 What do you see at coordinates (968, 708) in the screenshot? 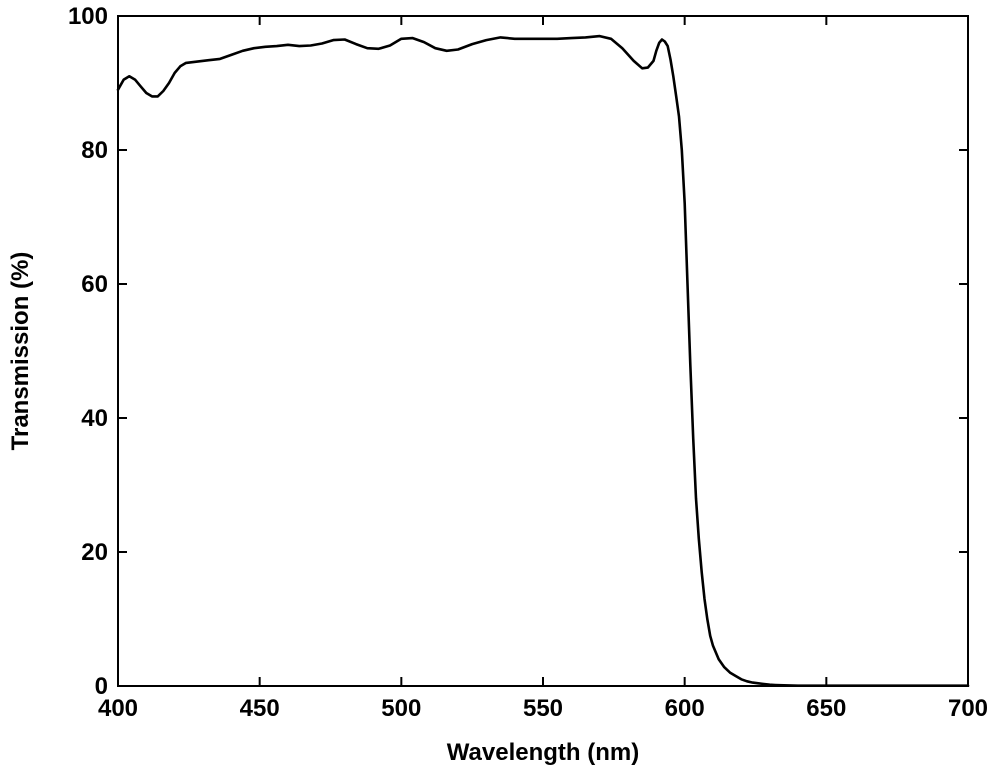
I see `x-tick-label: 700` at bounding box center [968, 708].